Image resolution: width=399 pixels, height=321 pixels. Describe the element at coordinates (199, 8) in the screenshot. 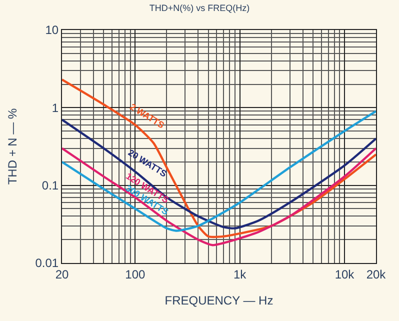

I see `chart-title: THD+N(%) vs FREQ(Hz)` at that location.